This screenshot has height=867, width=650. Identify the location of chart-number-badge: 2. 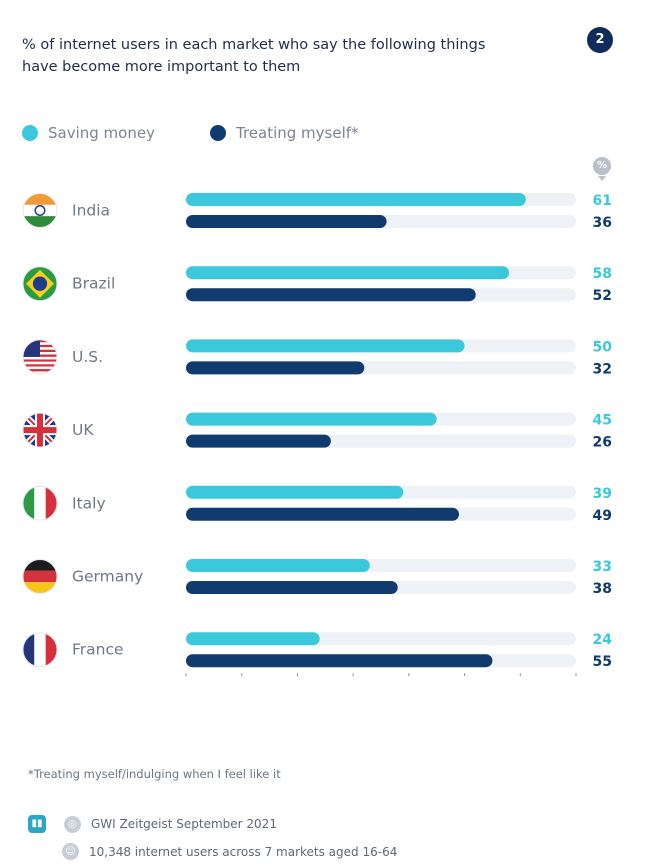
(600, 40).